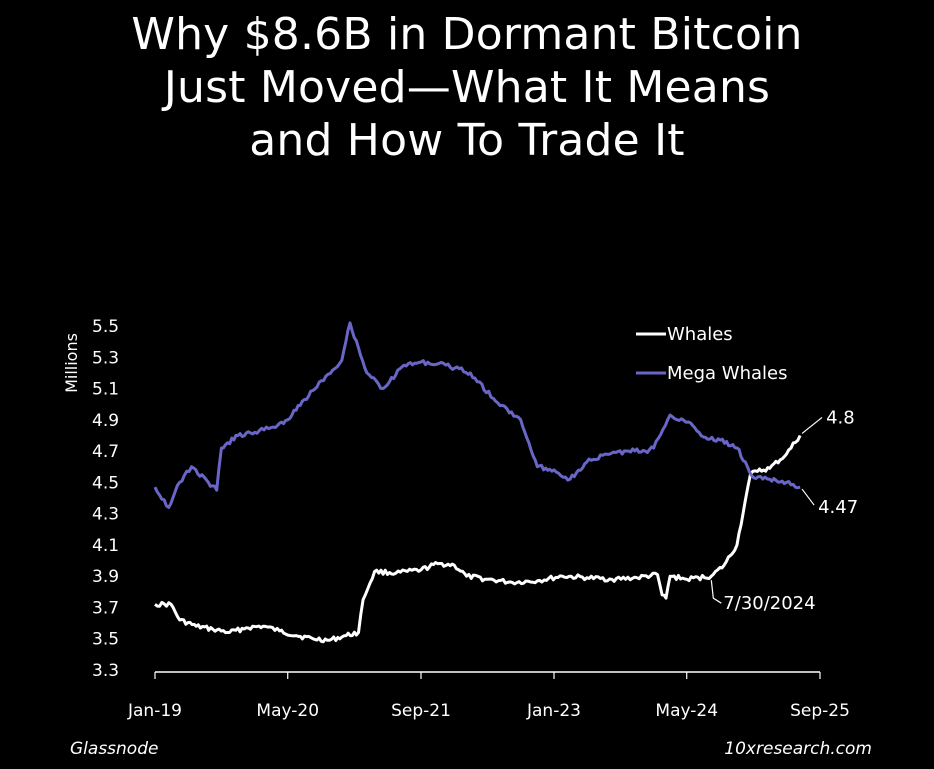 The height and width of the screenshot is (769, 934). Describe the element at coordinates (105, 640) in the screenshot. I see `y-tick-label: 3.5` at that location.